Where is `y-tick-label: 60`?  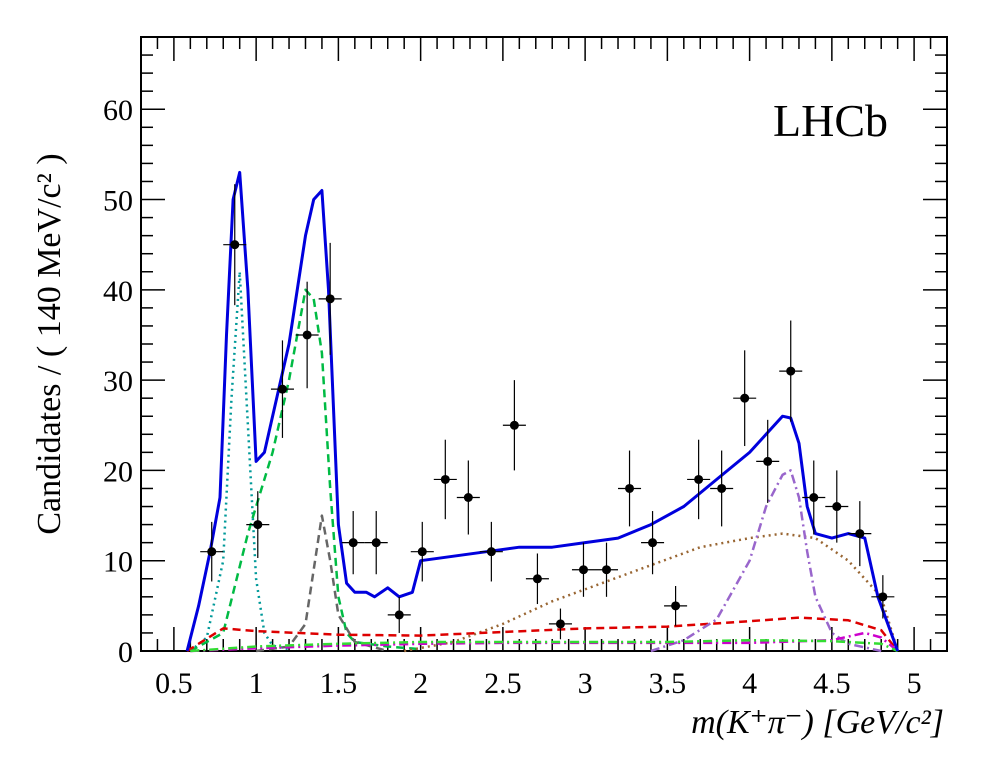
y-tick-label: 60 is located at coordinates (118, 110).